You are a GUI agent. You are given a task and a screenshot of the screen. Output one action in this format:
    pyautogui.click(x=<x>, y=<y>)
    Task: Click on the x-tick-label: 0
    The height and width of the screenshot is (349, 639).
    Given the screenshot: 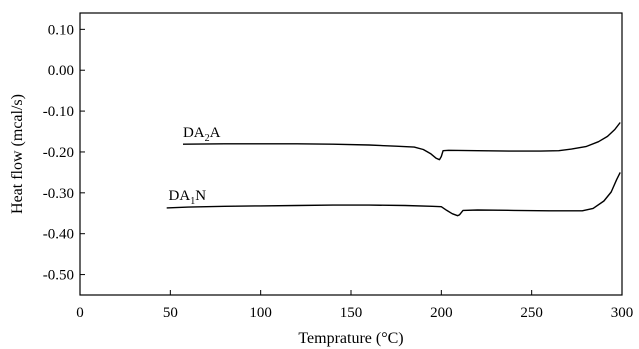 What is the action you would take?
    pyautogui.click(x=80, y=313)
    